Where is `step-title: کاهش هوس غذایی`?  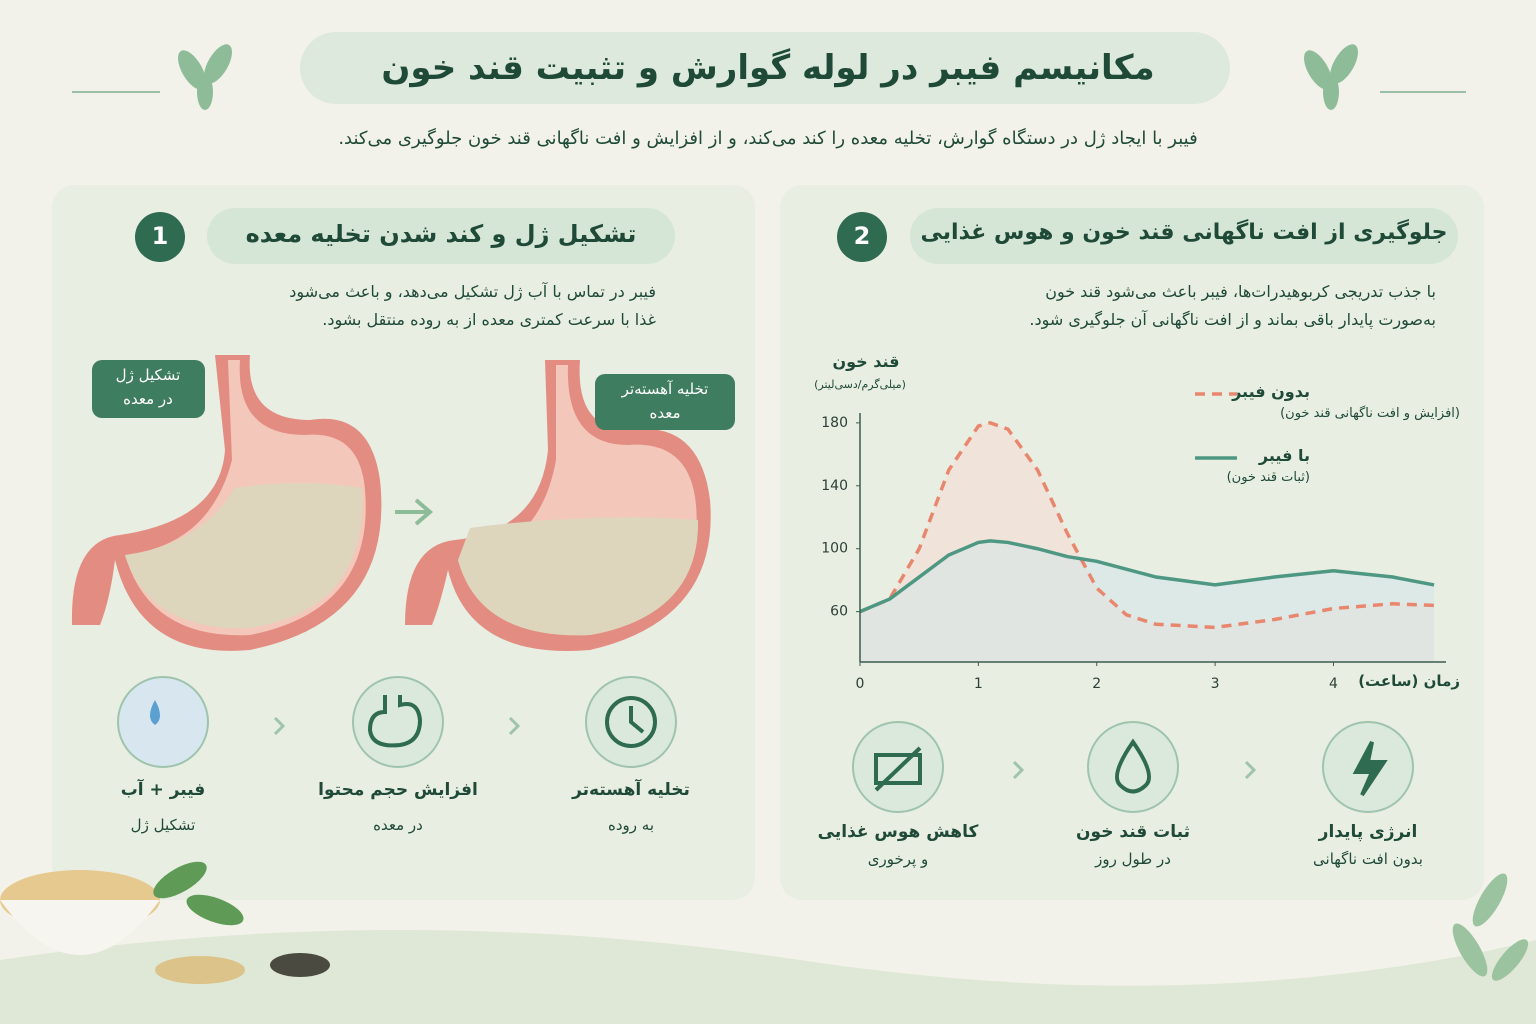 step-title: کاهش هوس غذایی is located at coordinates (898, 832).